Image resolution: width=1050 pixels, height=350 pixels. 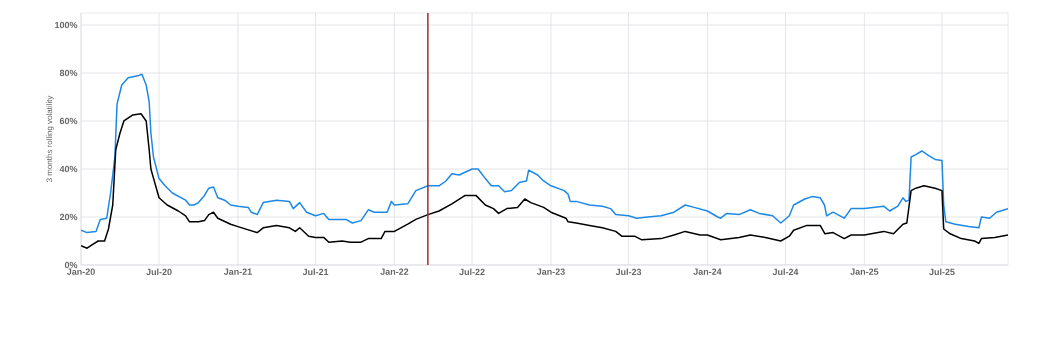 What do you see at coordinates (394, 271) in the screenshot?
I see `x-tick-label: Jan-22` at bounding box center [394, 271].